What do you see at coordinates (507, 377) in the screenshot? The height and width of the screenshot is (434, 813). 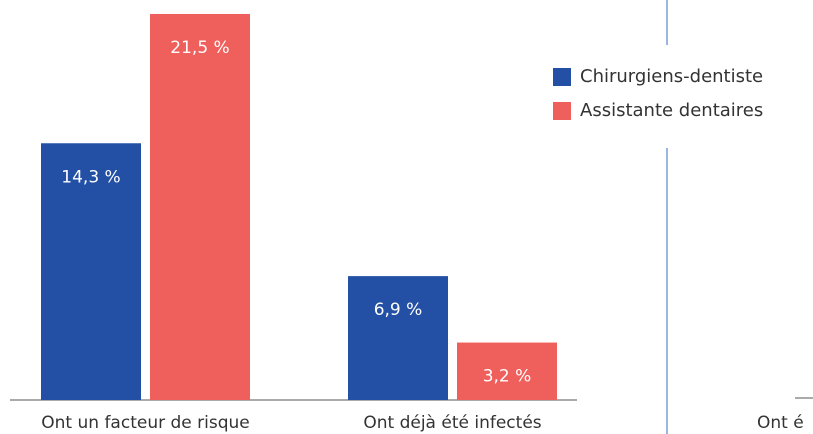 I see `value-label: 3,2 %` at bounding box center [507, 377].